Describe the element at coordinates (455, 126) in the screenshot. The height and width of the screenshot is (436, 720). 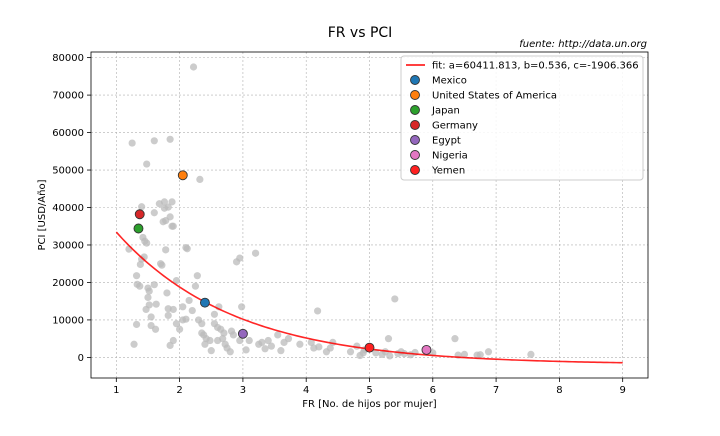
I see `legend-label: Germany` at that location.